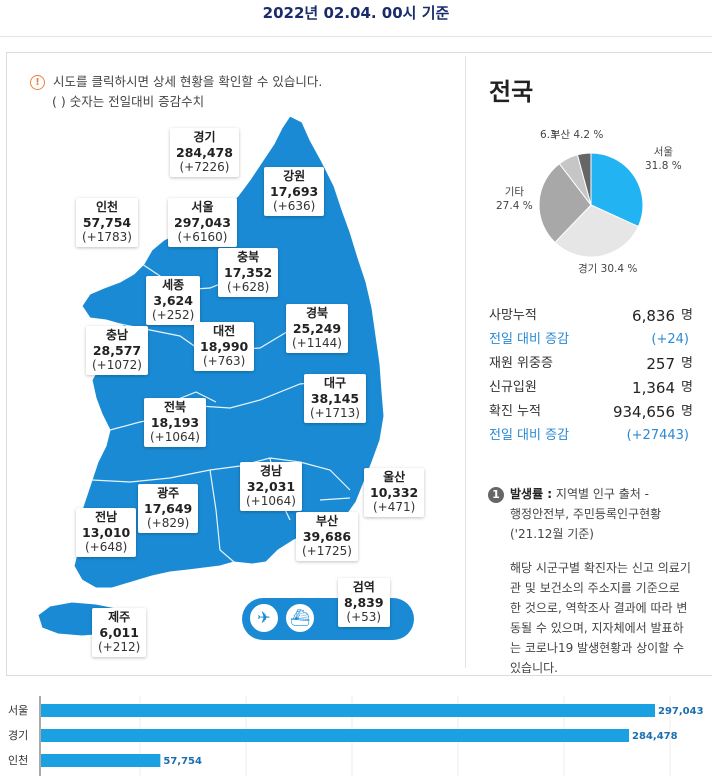 The height and width of the screenshot is (776, 712). I want to click on region-busan: 부산 39,686 (+1725), so click(327, 536).